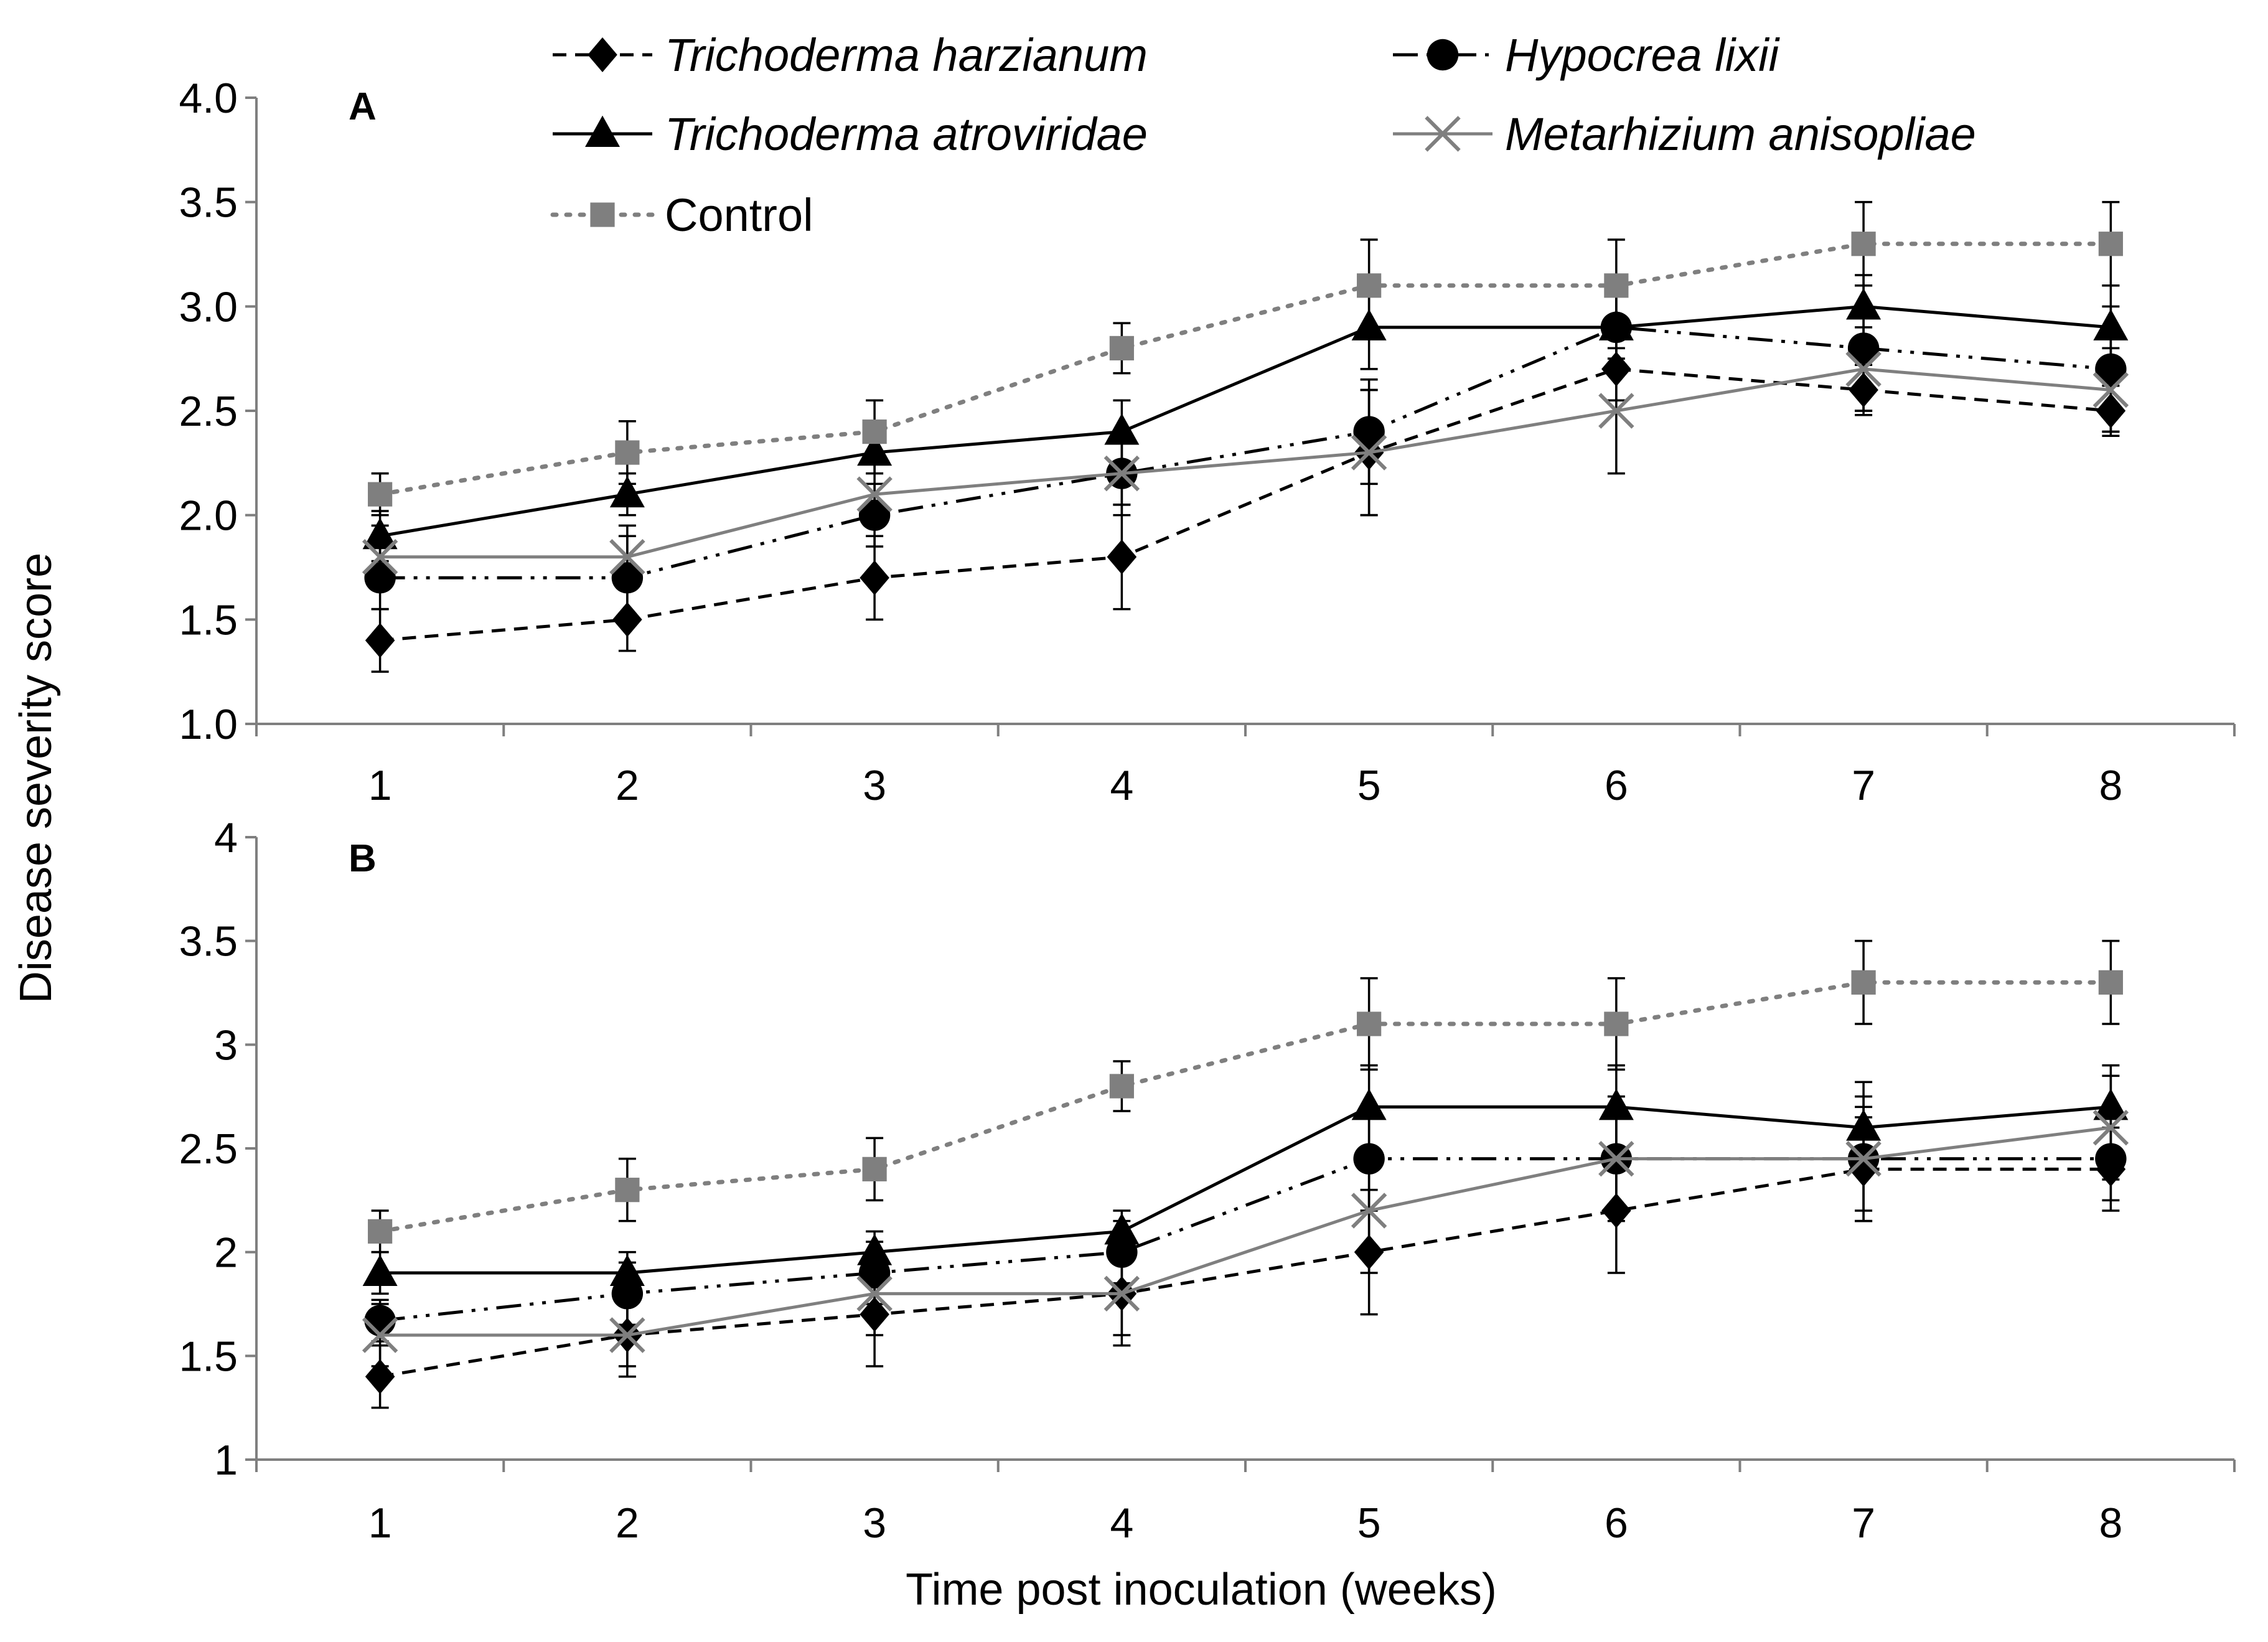  I want to click on legend-item-hypocrea-lixii: Hypocrea lixii, so click(1587, 55).